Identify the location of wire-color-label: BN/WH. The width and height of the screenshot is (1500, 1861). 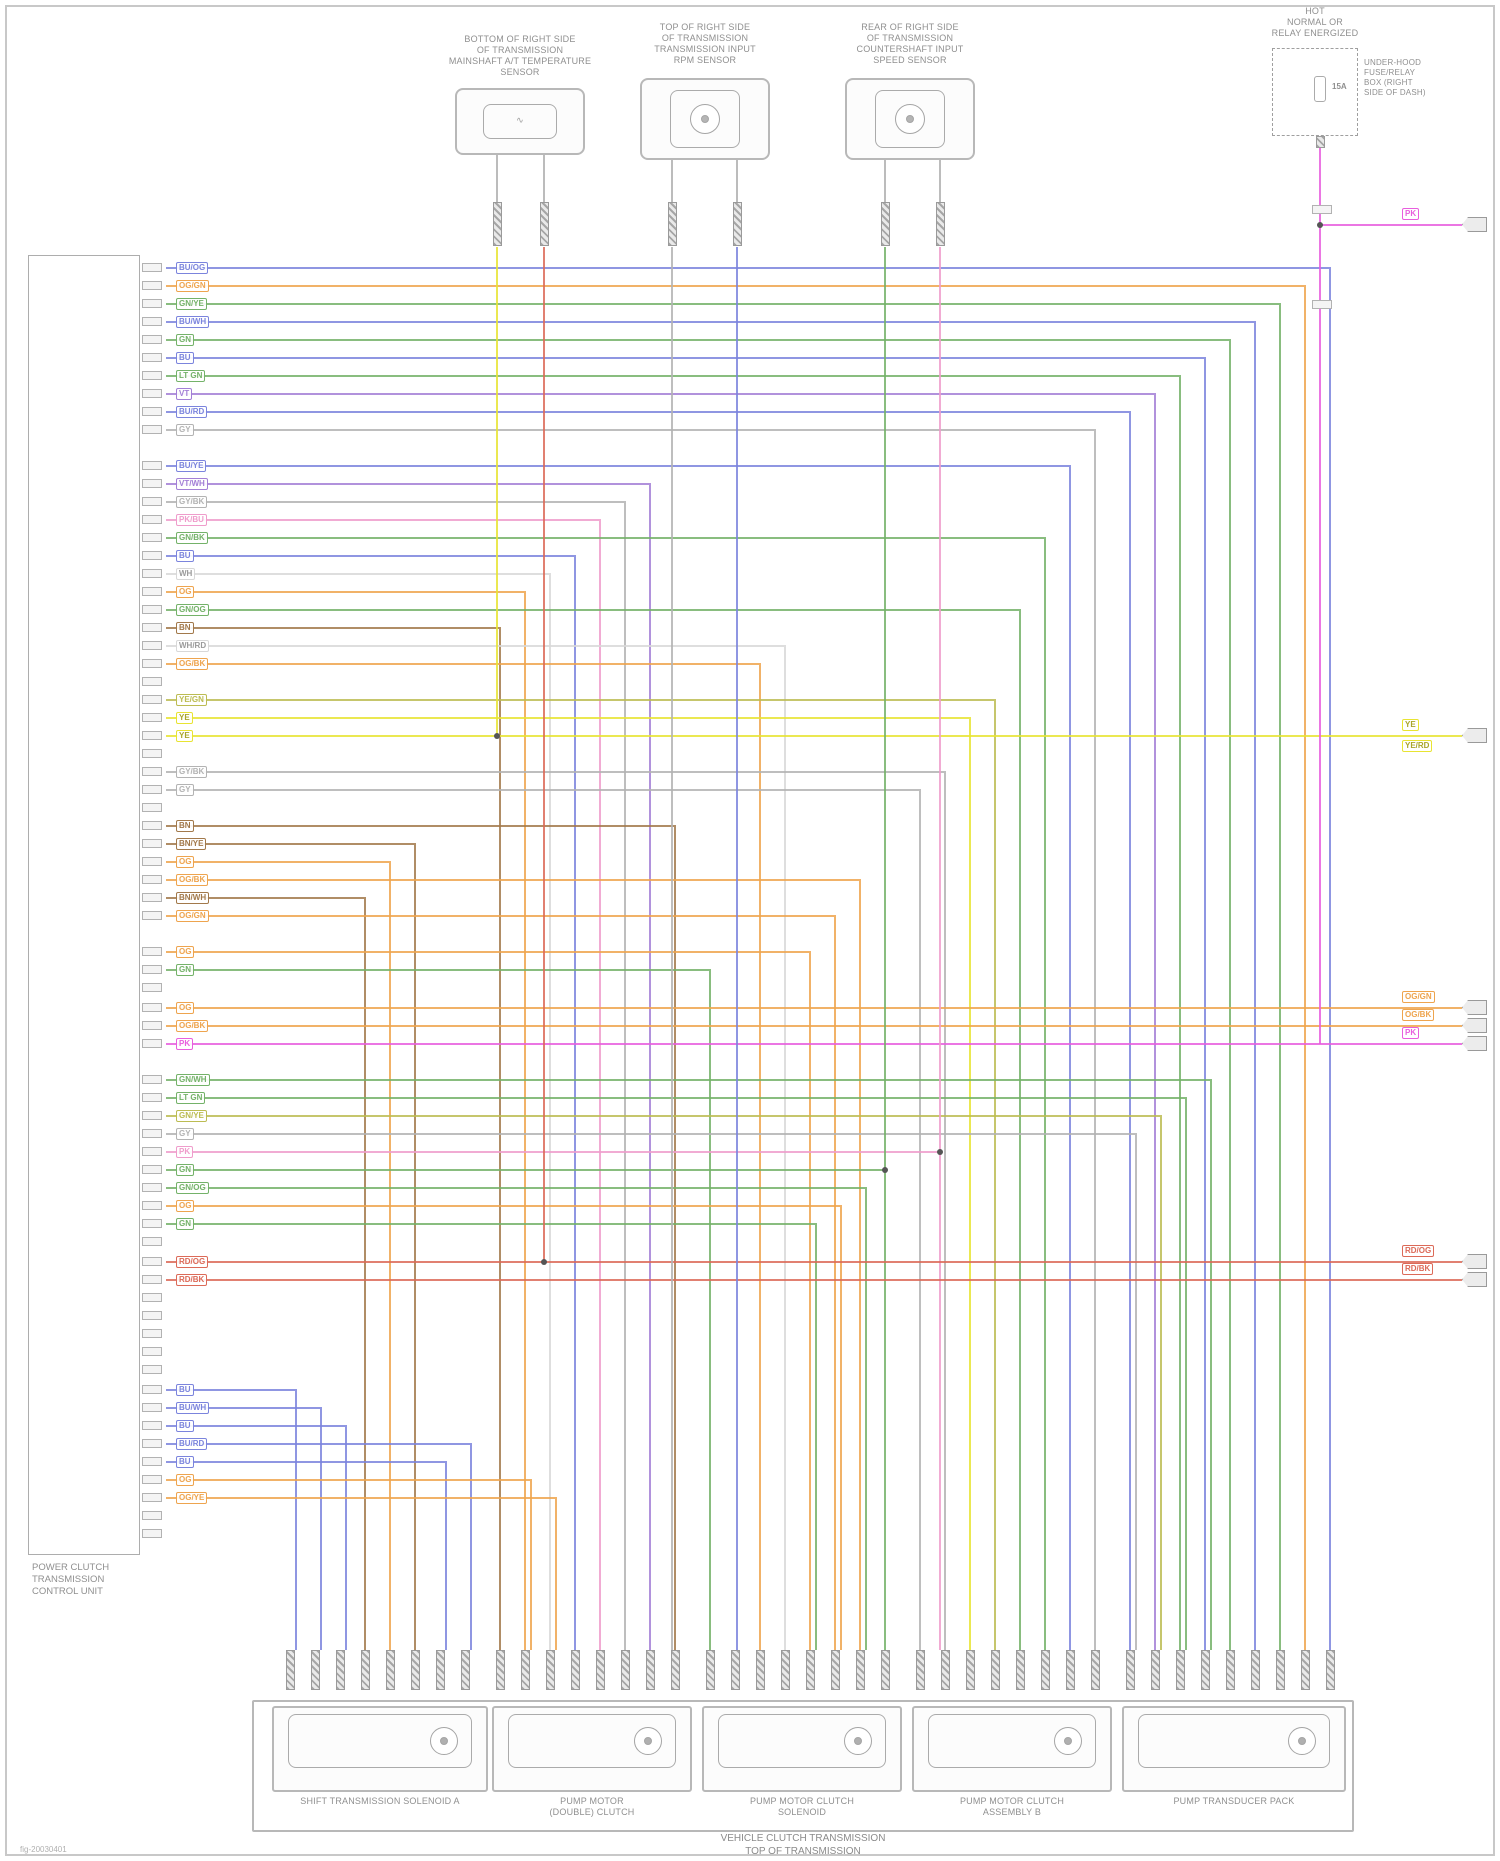
(193, 898).